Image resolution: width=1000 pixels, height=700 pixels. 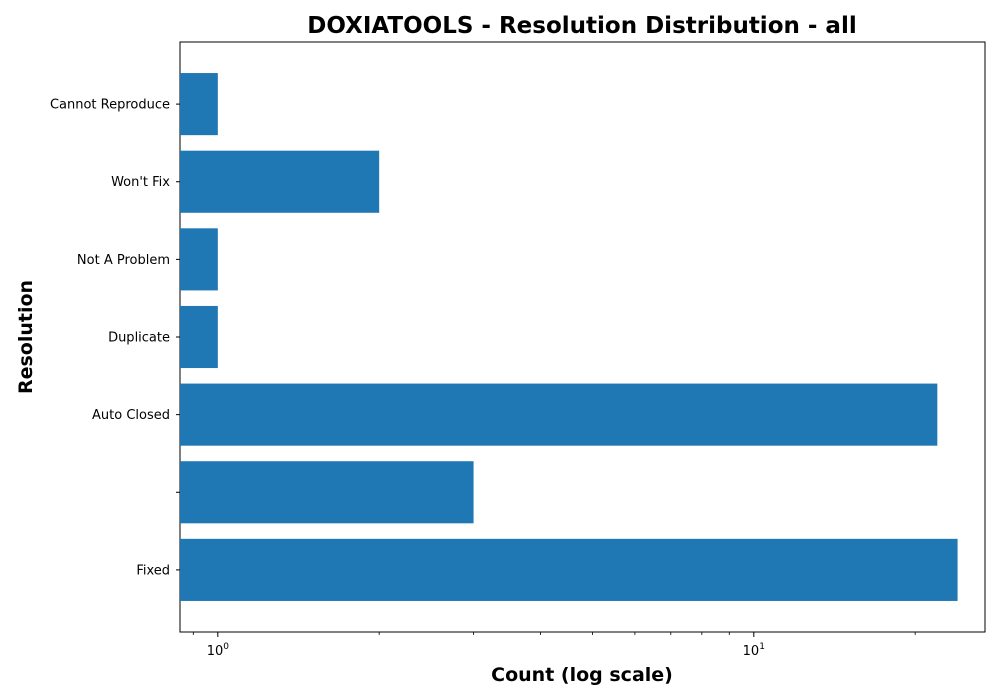 I want to click on y-tick-label: Auto Closed, so click(x=131, y=415).